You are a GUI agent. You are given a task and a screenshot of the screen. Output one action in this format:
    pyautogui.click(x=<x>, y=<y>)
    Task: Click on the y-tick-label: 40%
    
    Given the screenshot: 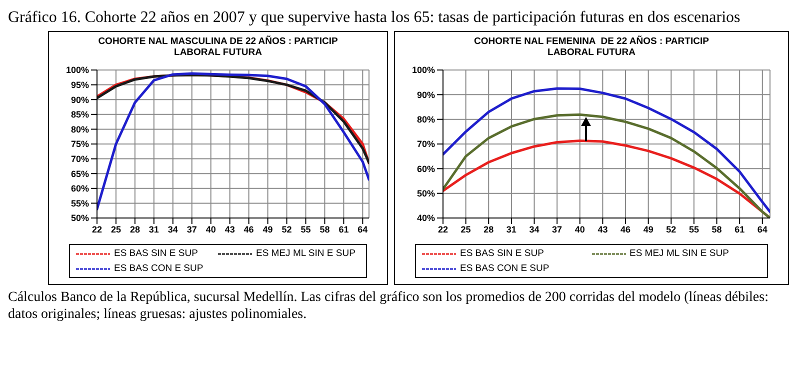 What is the action you would take?
    pyautogui.click(x=425, y=218)
    